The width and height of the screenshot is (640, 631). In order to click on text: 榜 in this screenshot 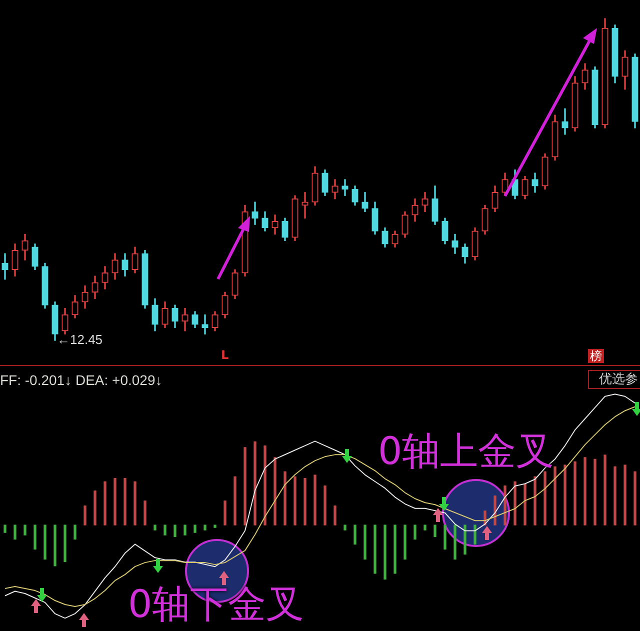, I will do `click(596, 356)`.